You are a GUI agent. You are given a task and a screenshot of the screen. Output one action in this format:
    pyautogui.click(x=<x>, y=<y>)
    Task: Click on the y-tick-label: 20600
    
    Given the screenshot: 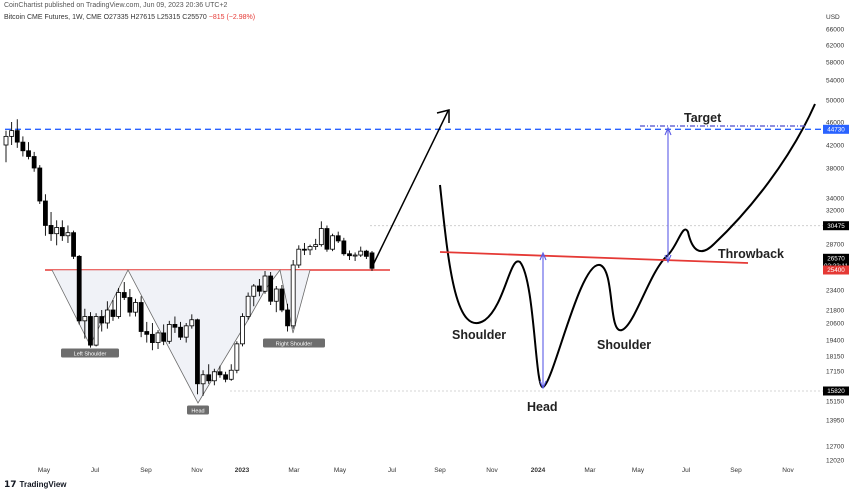 What is the action you would take?
    pyautogui.click(x=835, y=324)
    